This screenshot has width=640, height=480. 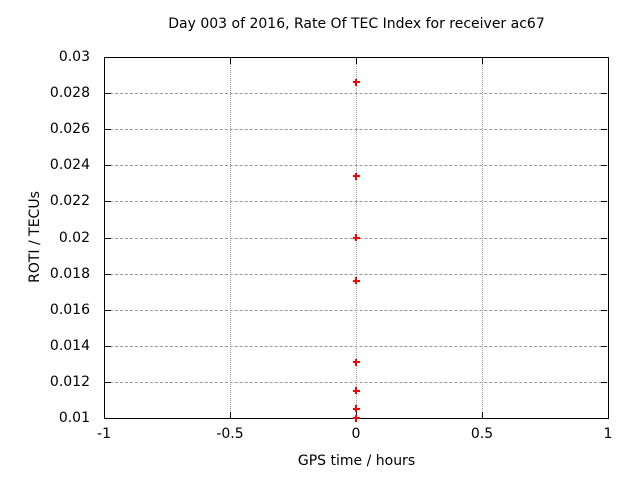 I want to click on y-tick-label: 0.028, so click(x=69, y=93).